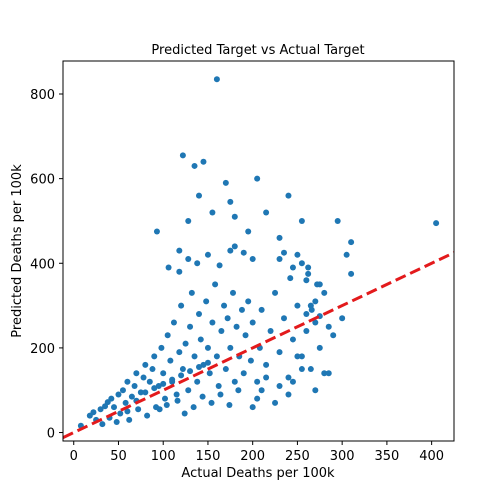 The image size is (504, 504). Describe the element at coordinates (342, 456) in the screenshot. I see `x-tick-label: 300` at that location.